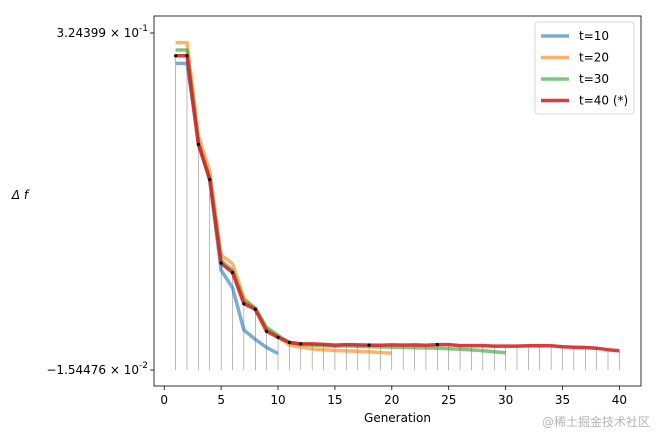 This screenshot has width=660, height=440. What do you see at coordinates (100, 200) in the screenshot?
I see `y-axis-ticks: 3.24399 × 10-1 −1.54476 × 10-2` at bounding box center [100, 200].